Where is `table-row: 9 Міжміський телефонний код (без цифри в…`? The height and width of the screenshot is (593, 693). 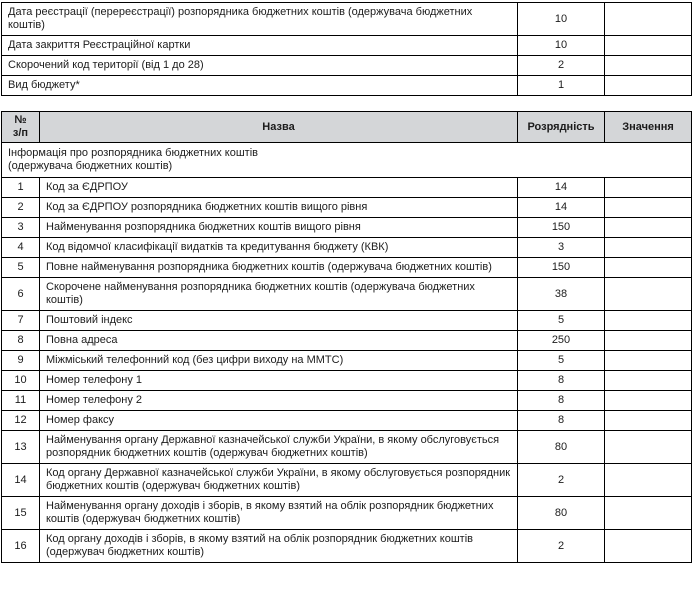
table-row: 9 Міжміський телефонний код (без цифри в… is located at coordinates (346, 360).